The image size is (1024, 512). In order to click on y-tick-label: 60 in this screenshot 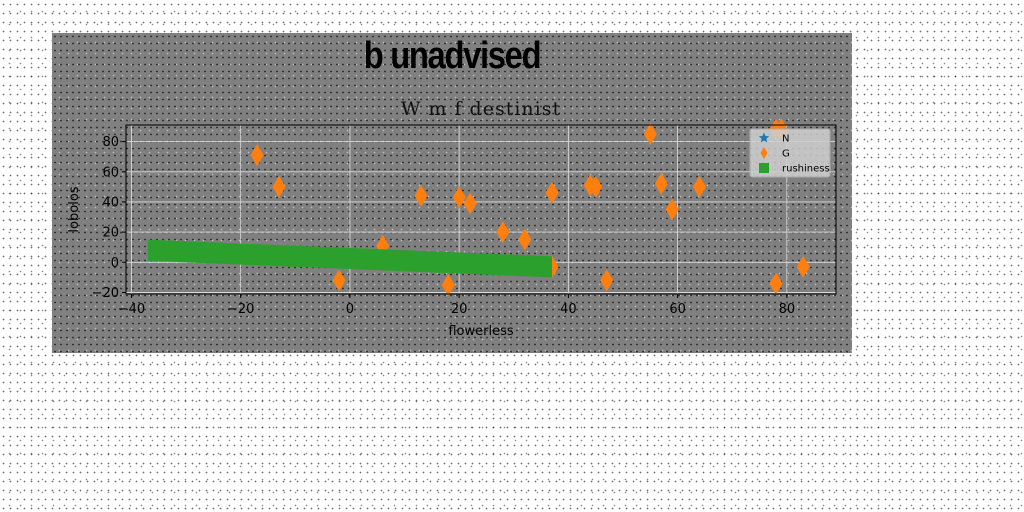, I will do `click(110, 172)`.